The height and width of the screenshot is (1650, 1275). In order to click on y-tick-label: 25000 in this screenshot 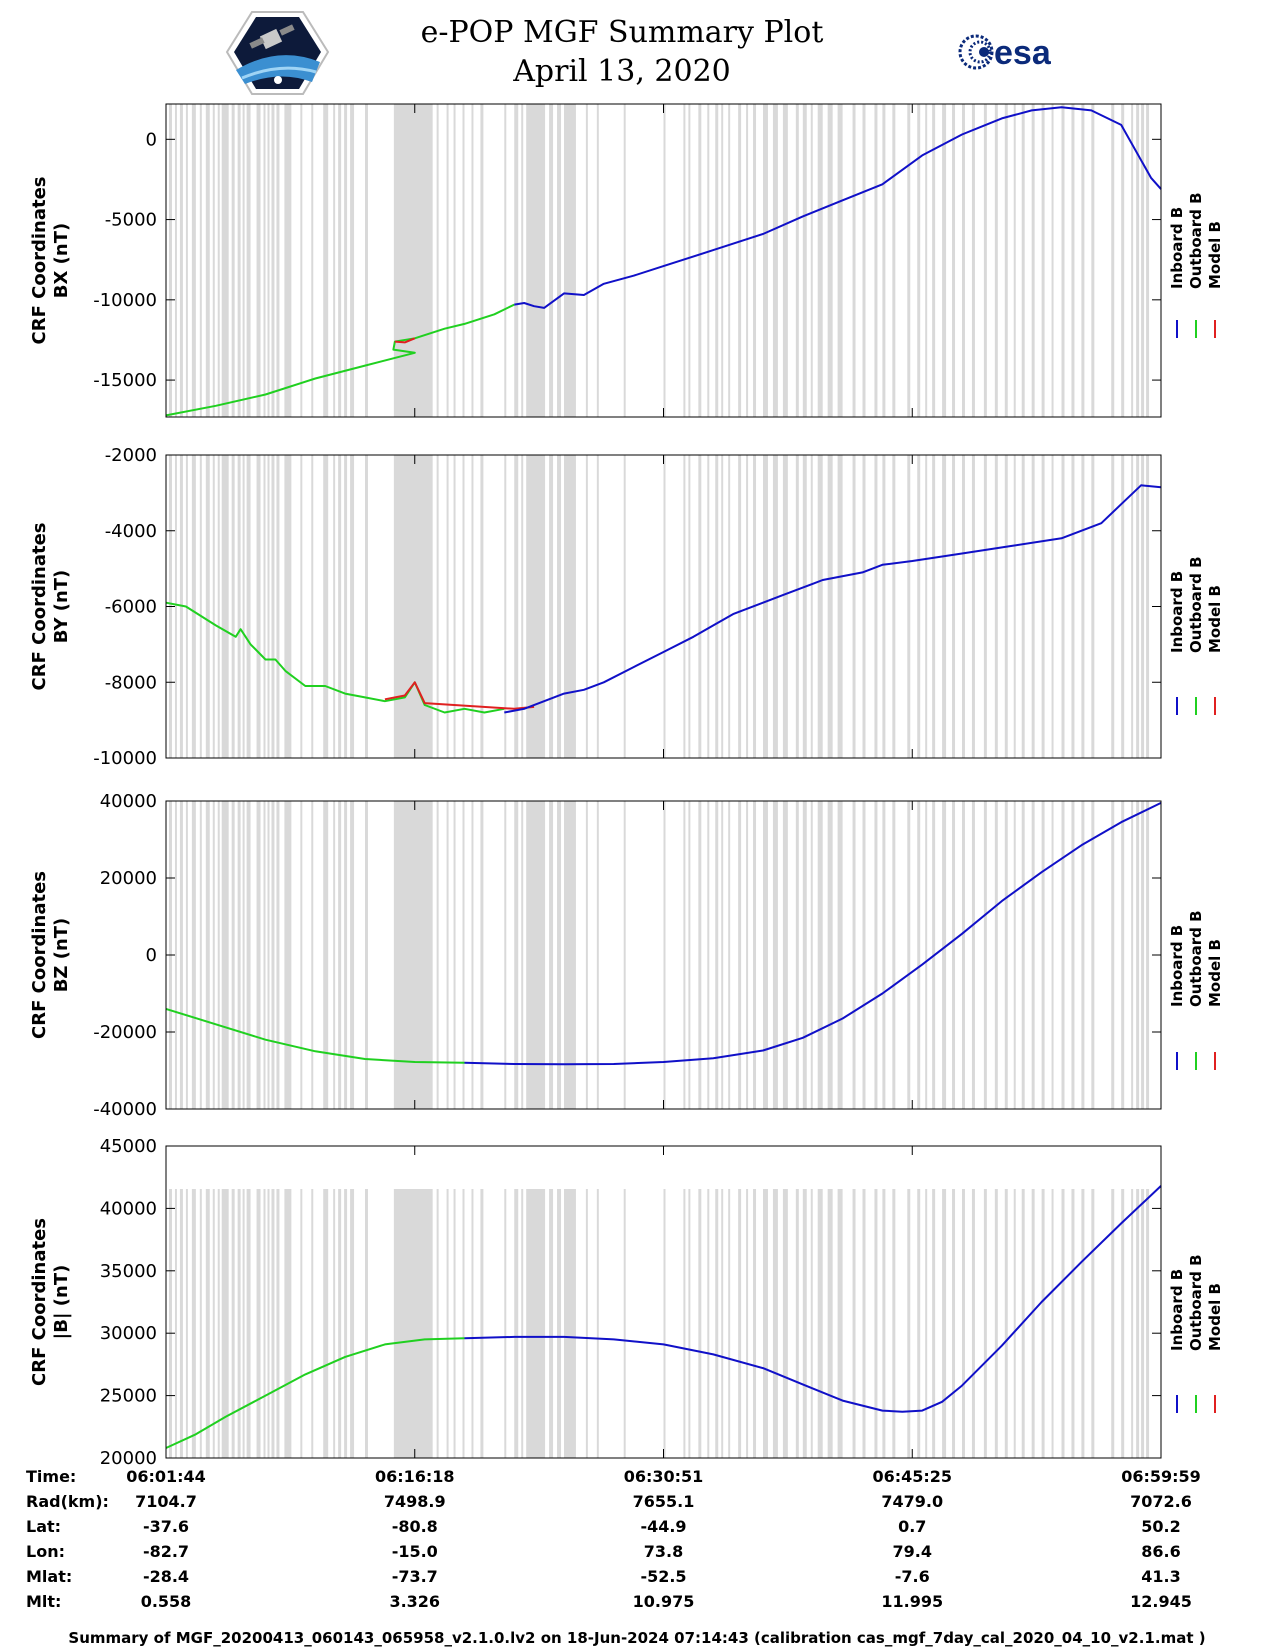, I will do `click(128, 1396)`.